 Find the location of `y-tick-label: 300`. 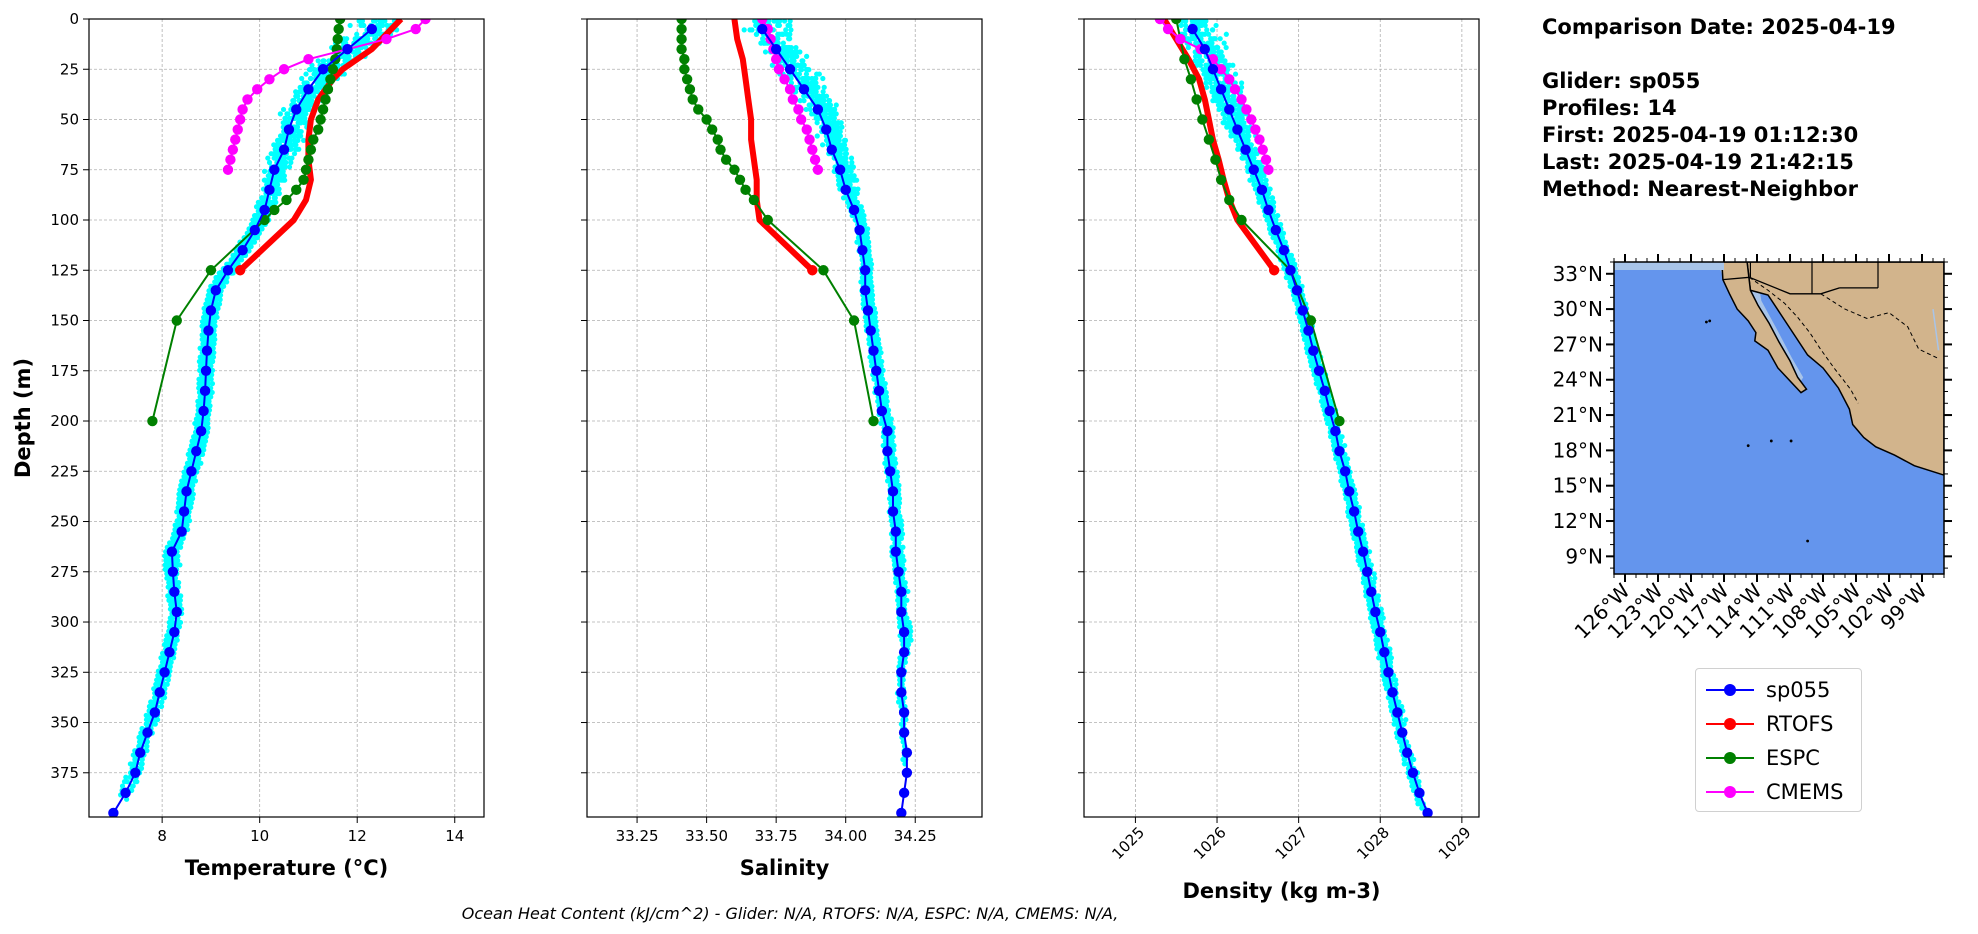

y-tick-label: 300 is located at coordinates (64, 622).